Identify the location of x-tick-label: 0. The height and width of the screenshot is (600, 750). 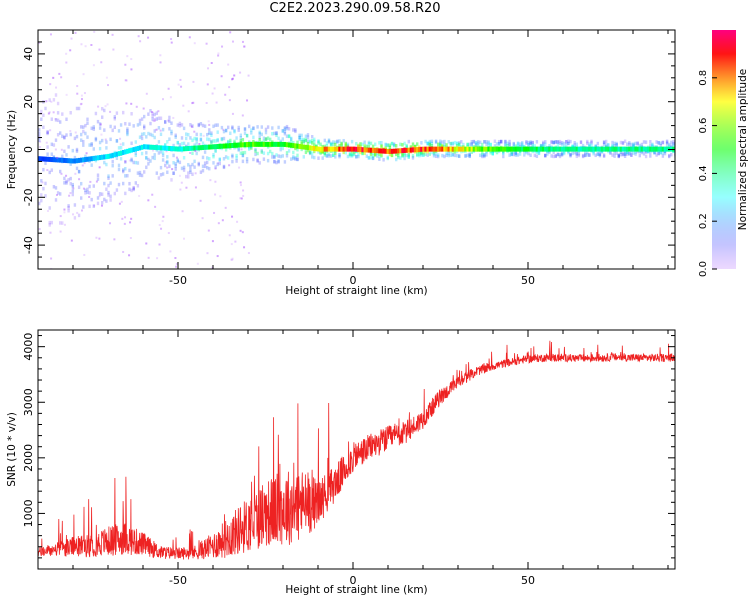
(353, 280).